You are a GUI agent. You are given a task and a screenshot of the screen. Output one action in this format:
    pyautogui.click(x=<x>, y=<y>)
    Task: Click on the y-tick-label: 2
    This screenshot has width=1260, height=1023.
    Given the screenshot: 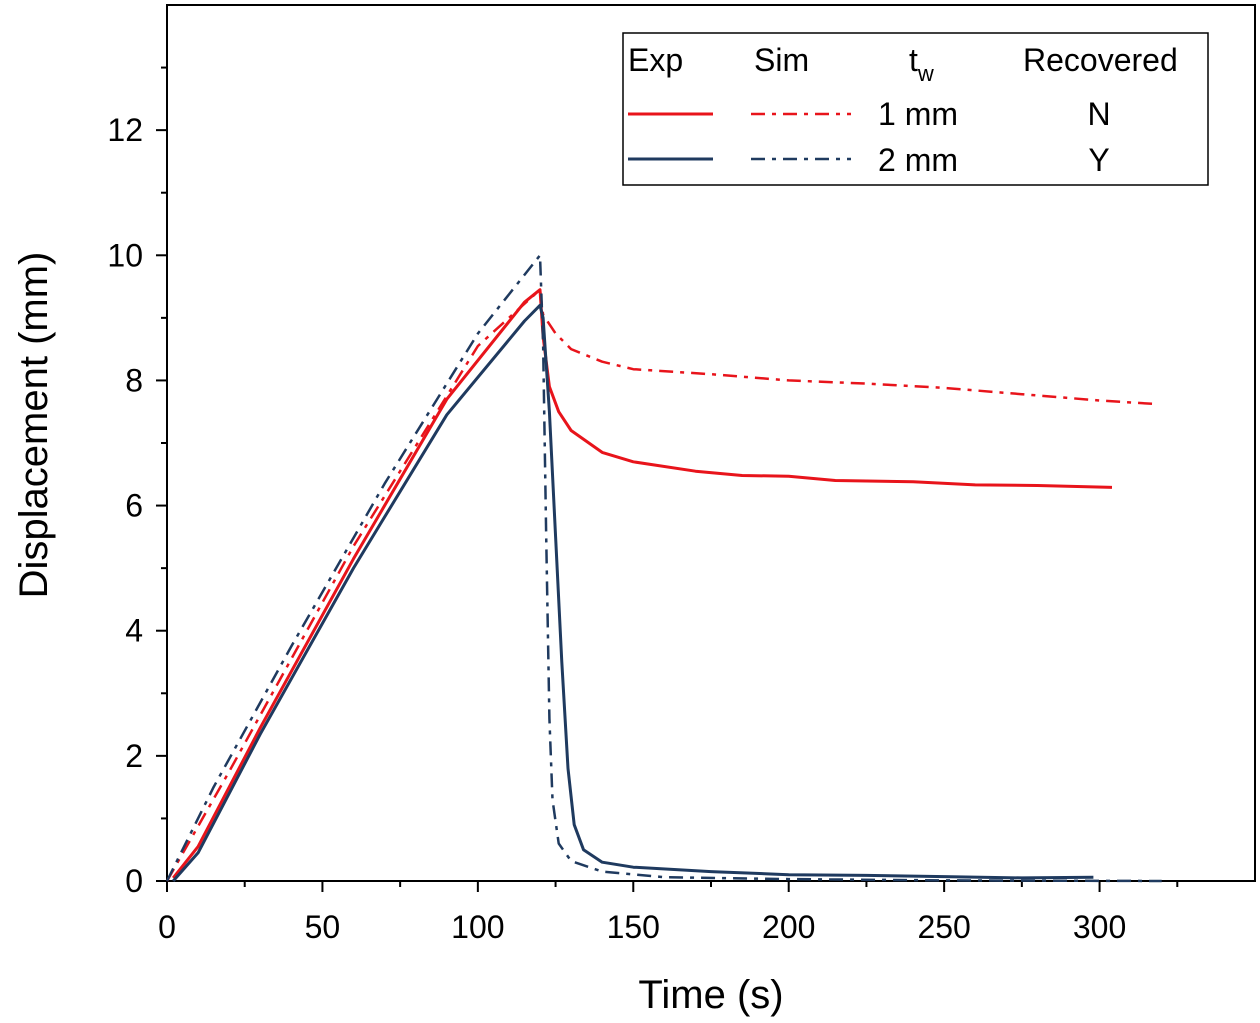 What is the action you would take?
    pyautogui.click(x=134, y=756)
    